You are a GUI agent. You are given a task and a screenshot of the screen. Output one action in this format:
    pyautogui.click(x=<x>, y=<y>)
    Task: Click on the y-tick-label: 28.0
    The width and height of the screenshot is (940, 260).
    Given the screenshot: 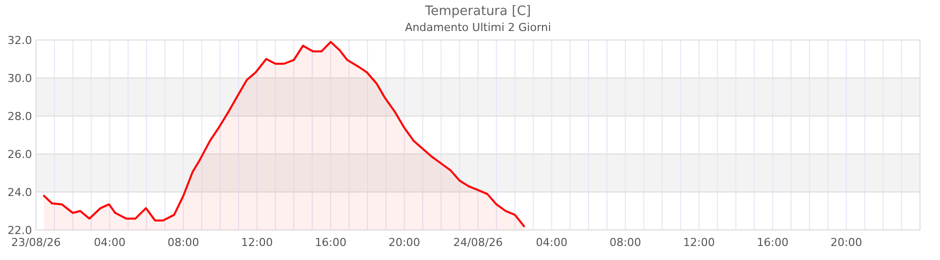 What is the action you would take?
    pyautogui.click(x=20, y=116)
    